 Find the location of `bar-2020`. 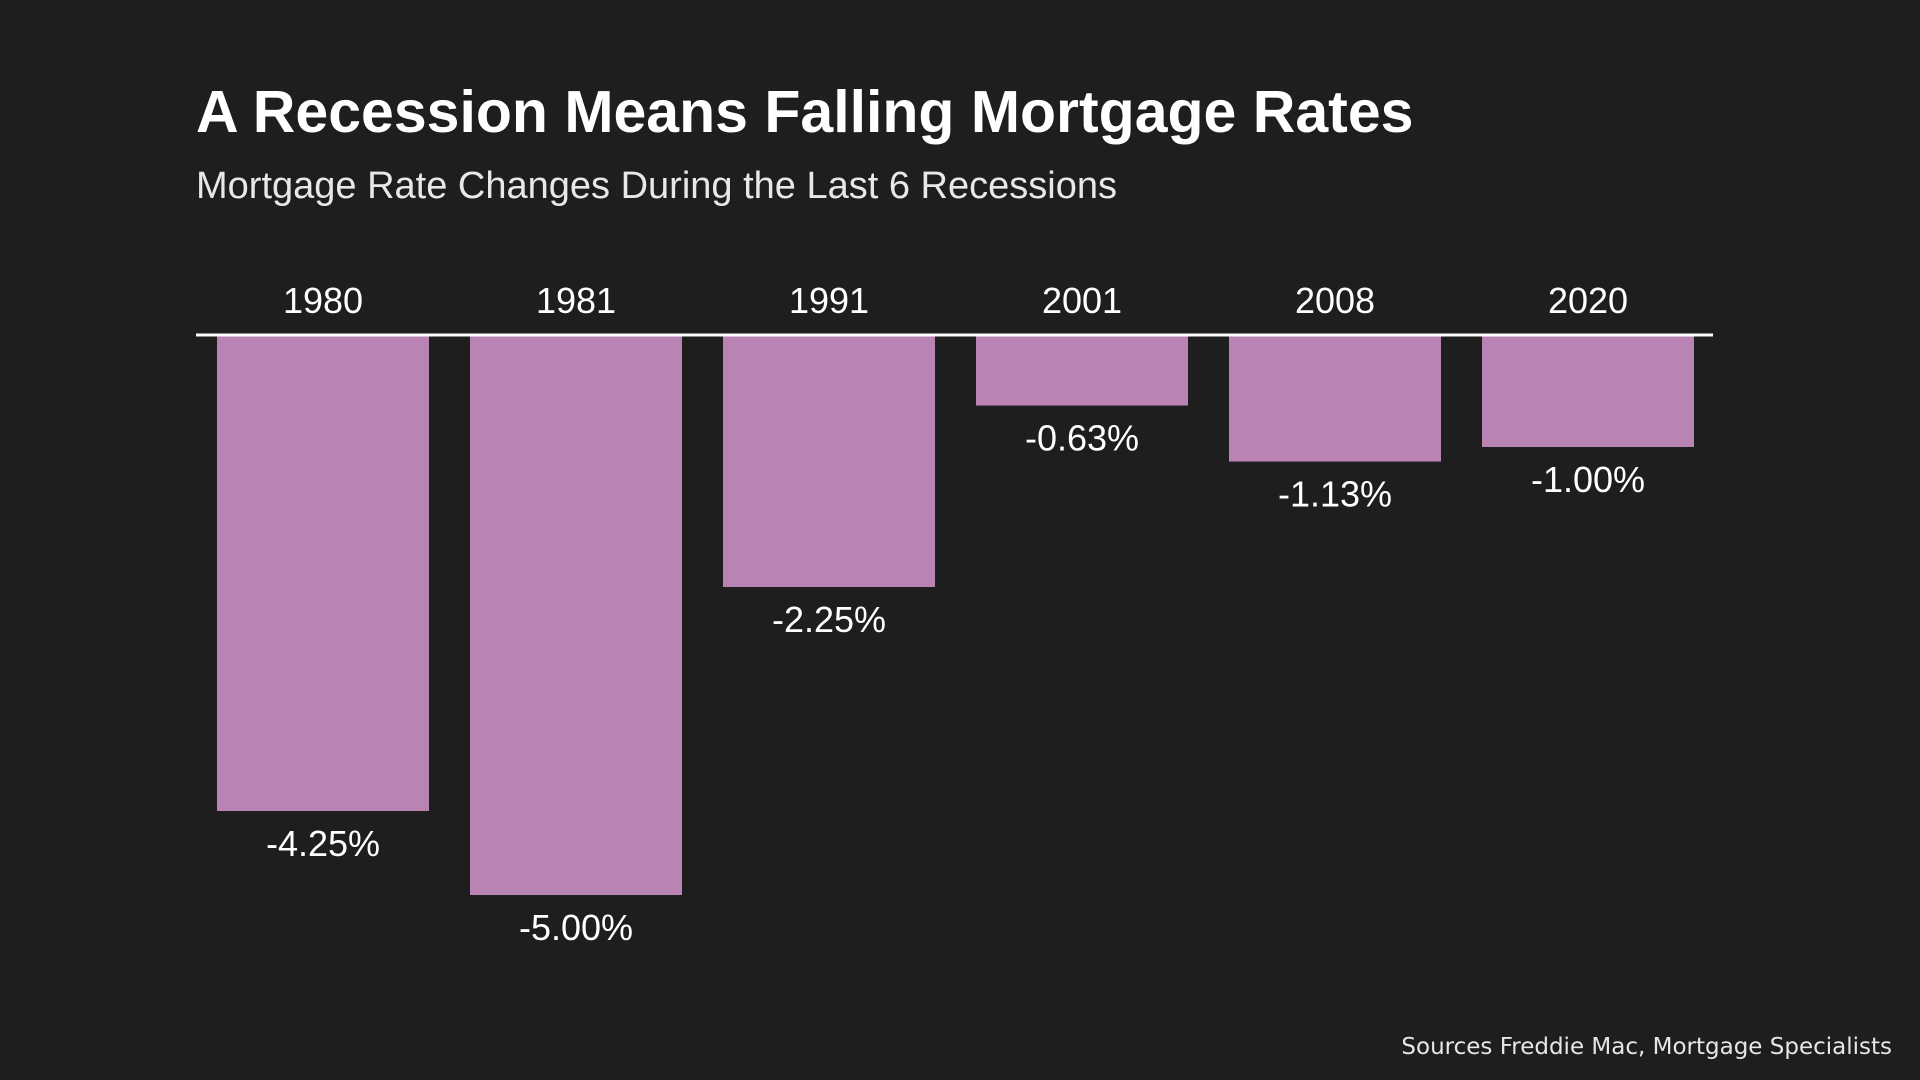

bar-2020 is located at coordinates (1588, 391).